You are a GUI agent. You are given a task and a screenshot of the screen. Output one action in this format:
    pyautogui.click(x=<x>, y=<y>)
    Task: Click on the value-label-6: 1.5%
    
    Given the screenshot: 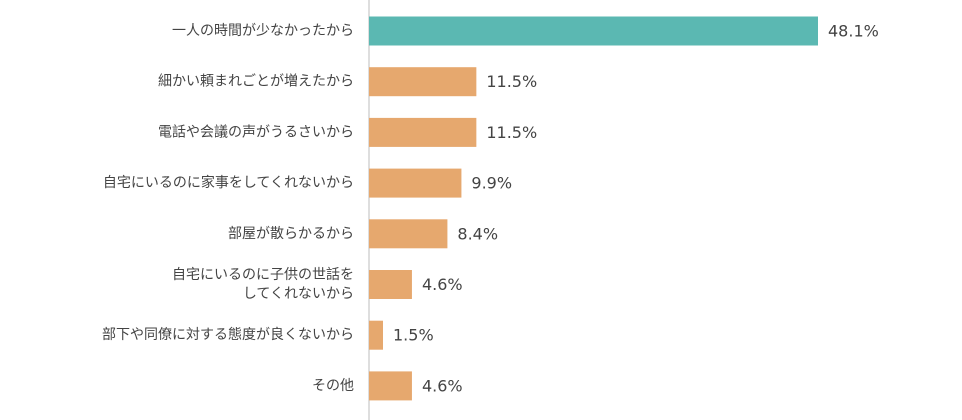 What is the action you would take?
    pyautogui.click(x=413, y=335)
    